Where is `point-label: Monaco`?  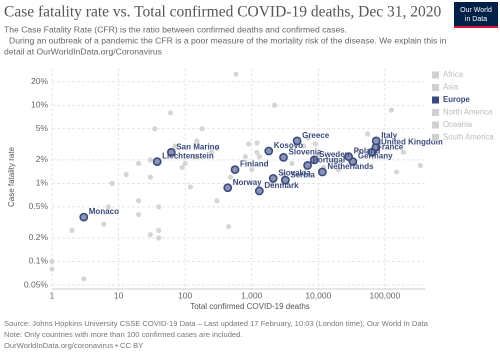
point-label: Monaco is located at coordinates (104, 211).